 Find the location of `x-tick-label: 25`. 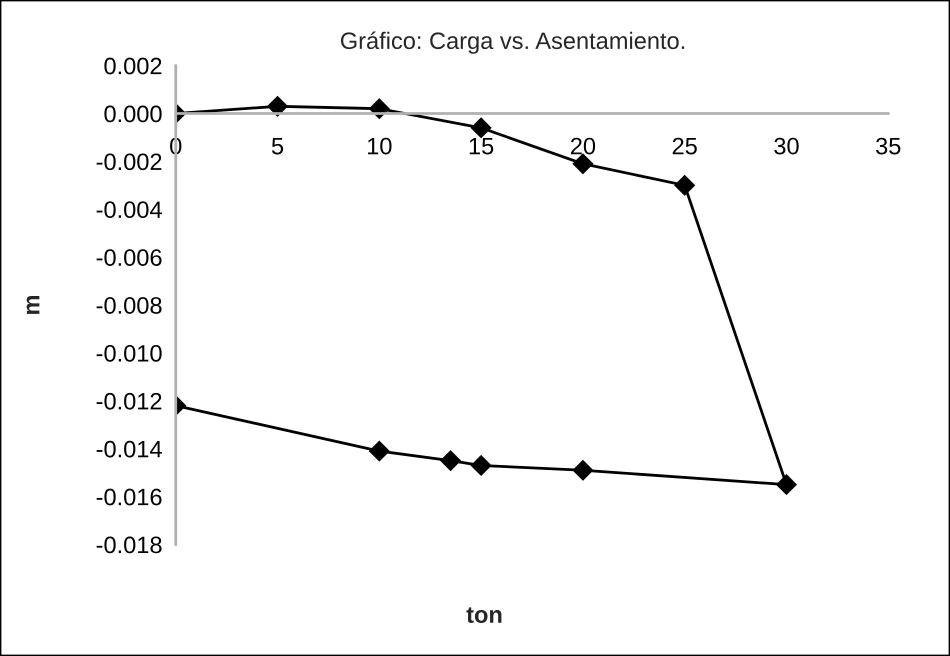

x-tick-label: 25 is located at coordinates (684, 146).